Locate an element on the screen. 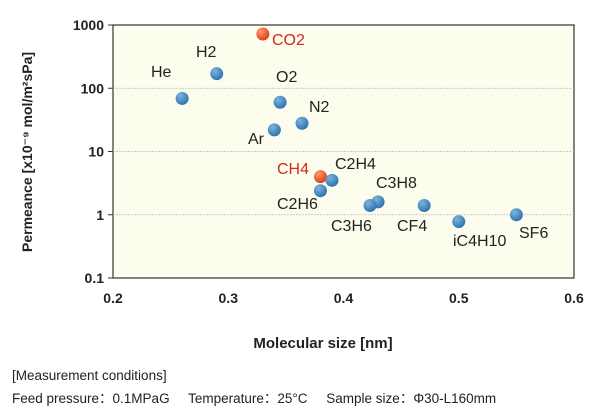 The height and width of the screenshot is (417, 600). point-label-c3h8: C3H8 is located at coordinates (396, 183).